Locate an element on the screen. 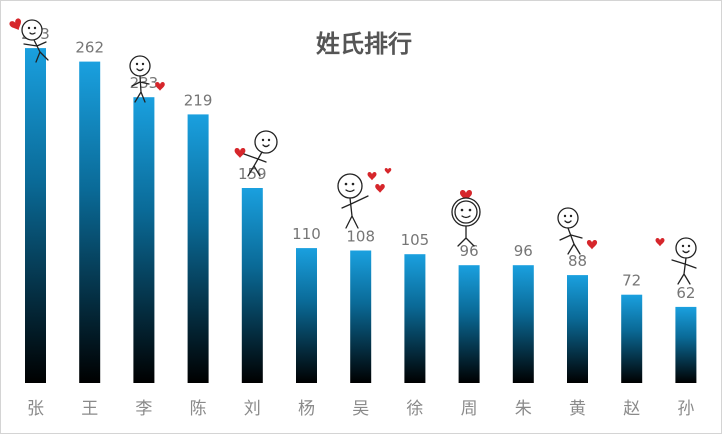 The width and height of the screenshot is (722, 434). category-label: 周 is located at coordinates (469, 409).